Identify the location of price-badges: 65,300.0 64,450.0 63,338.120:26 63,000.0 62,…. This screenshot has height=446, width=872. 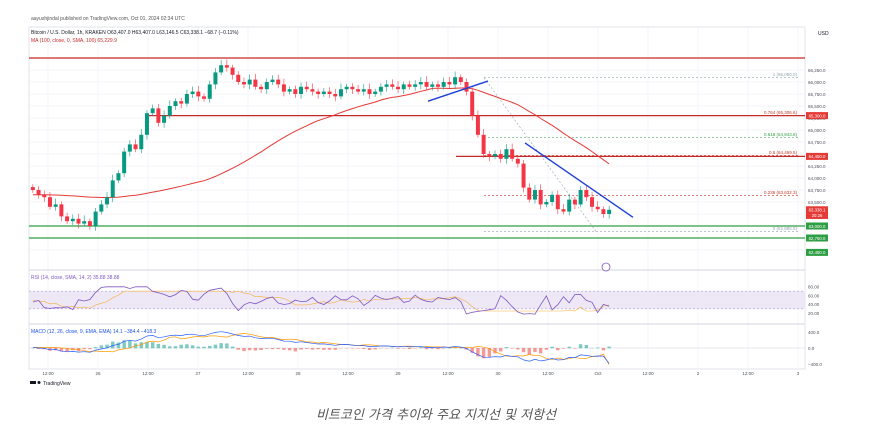
(817, 184).